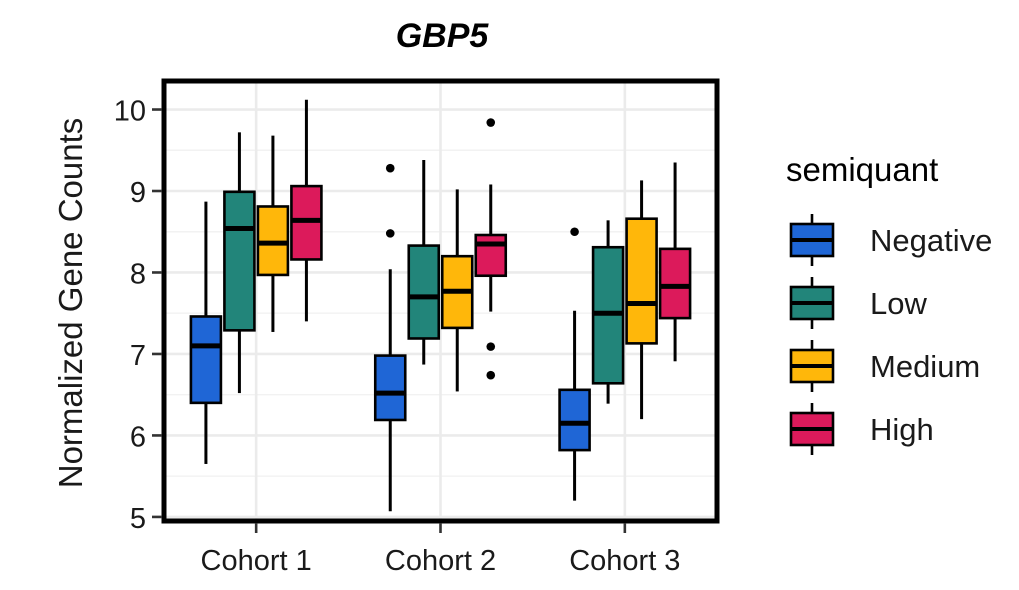 This screenshot has width=1019, height=590. I want to click on legend-label: Negative, so click(931, 240).